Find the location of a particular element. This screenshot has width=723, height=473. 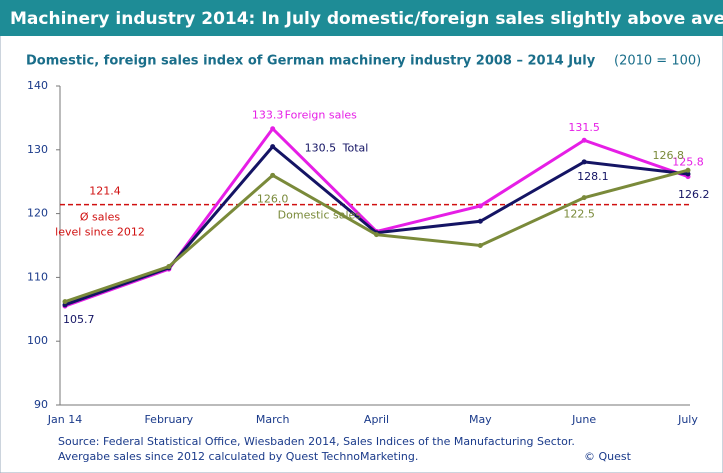

subtitle-note: (2010 = 100) is located at coordinates (657, 61).